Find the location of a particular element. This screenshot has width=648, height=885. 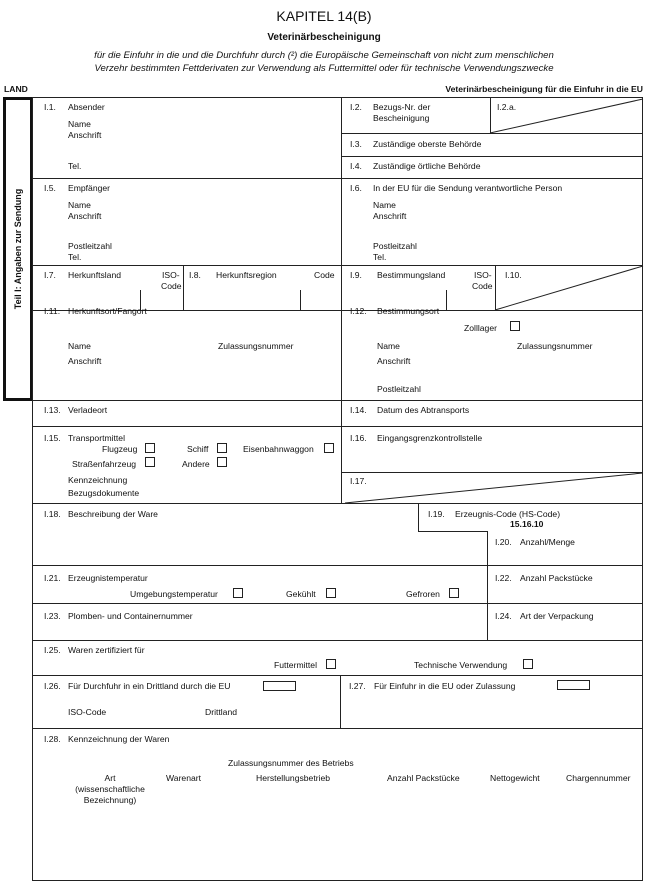

i9-iso2: Code is located at coordinates (482, 286).